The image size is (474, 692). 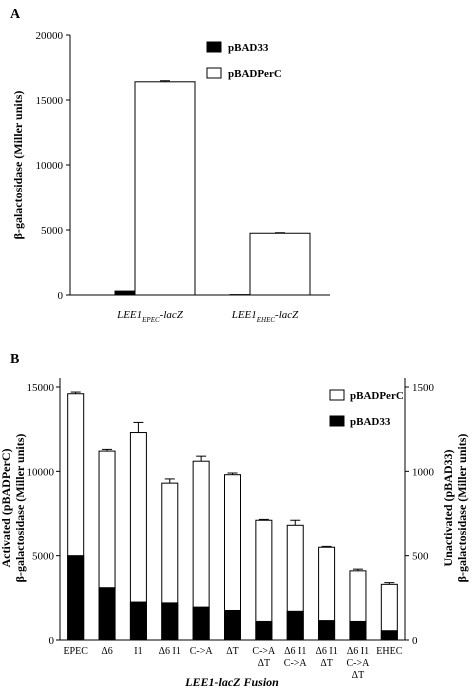 What do you see at coordinates (448, 508) in the screenshot?
I see `panel-b-right-axis-label-line1: Unactivated (pBAD33)` at bounding box center [448, 508].